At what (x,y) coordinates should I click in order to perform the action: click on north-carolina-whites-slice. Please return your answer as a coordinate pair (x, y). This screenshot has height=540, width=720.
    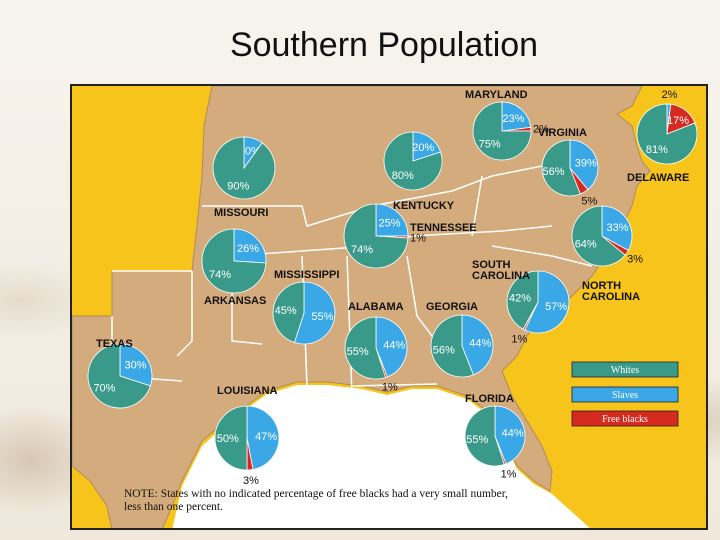
    Looking at the image, I should click on (598, 236).